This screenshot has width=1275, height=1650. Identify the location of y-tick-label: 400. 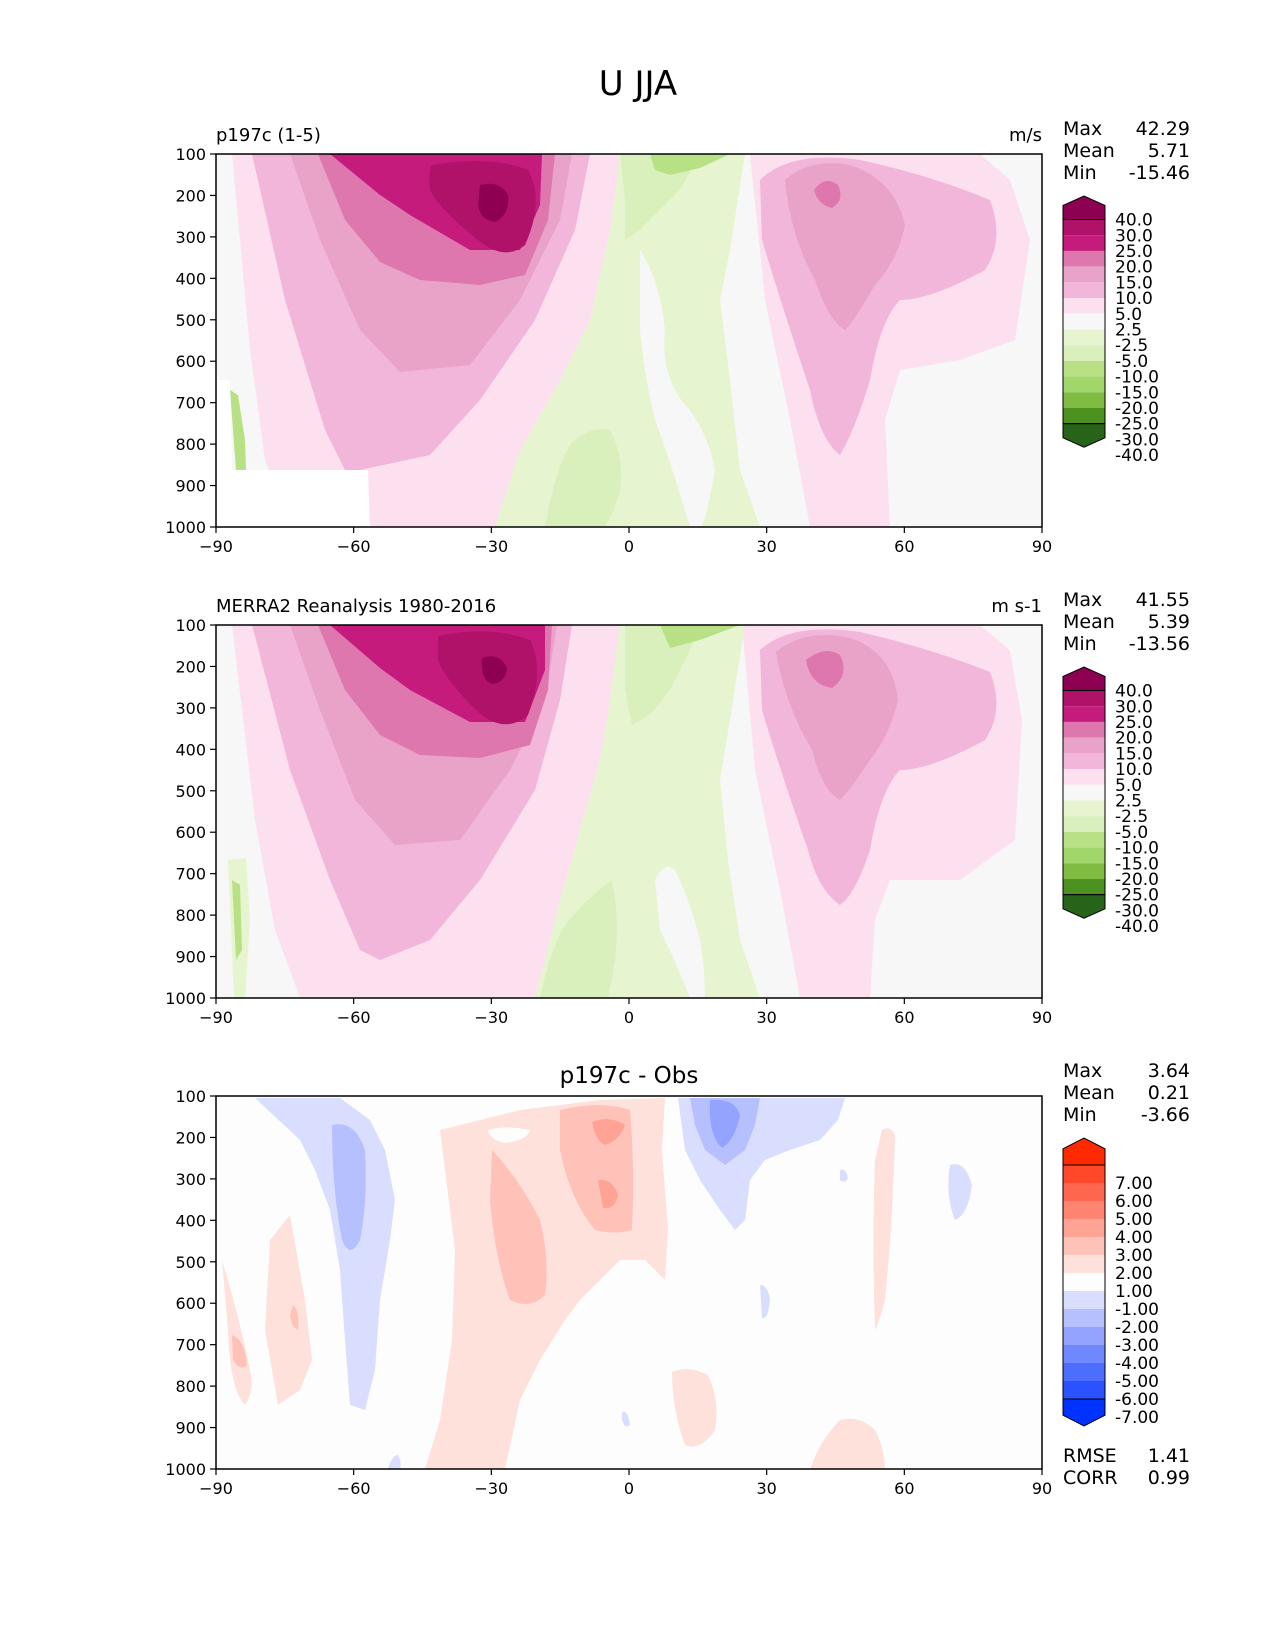
(190, 278).